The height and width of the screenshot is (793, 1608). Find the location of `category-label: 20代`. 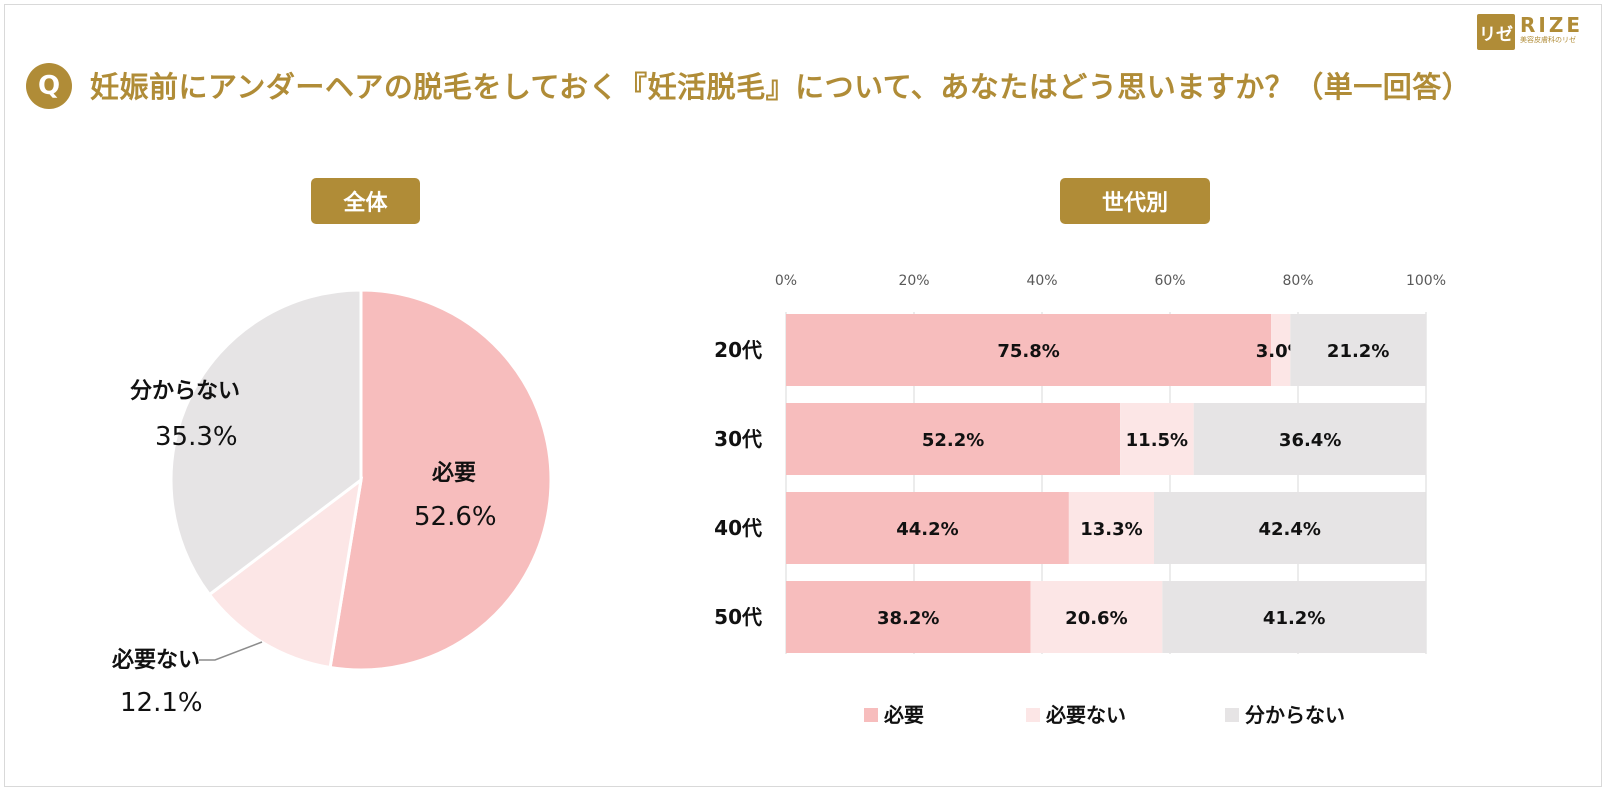

category-label: 20代 is located at coordinates (738, 350).